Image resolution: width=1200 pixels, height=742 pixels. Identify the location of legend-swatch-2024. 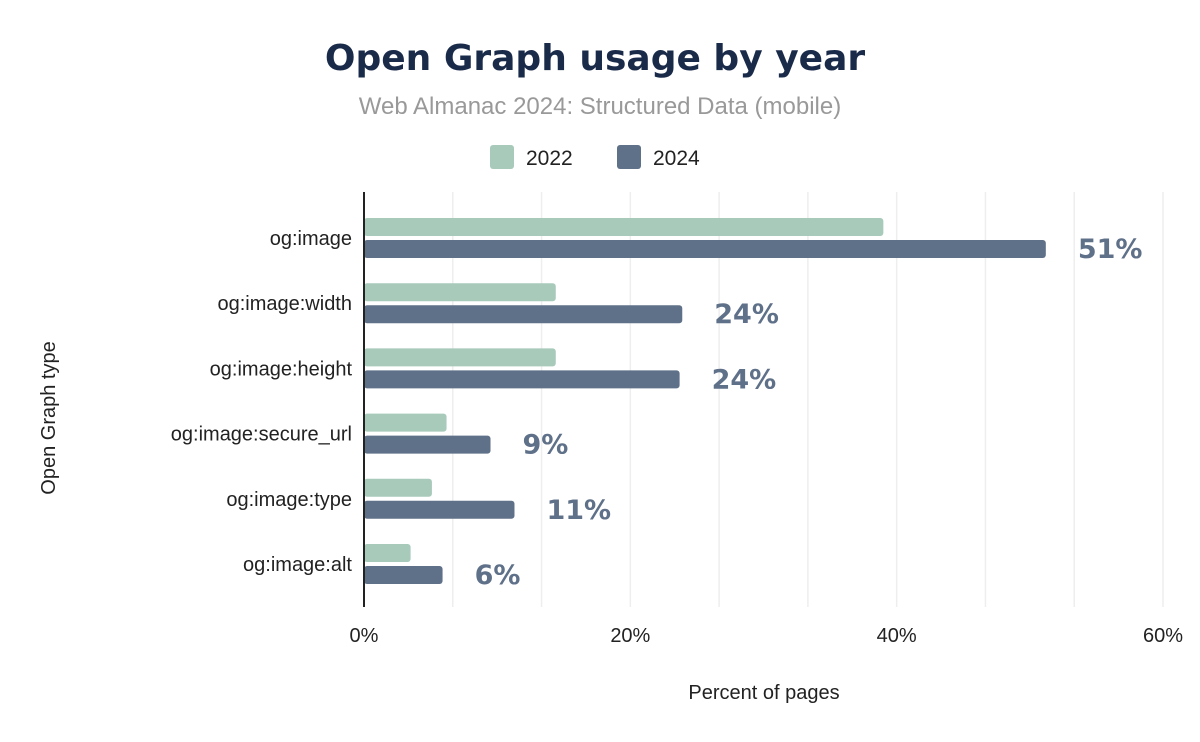
(629, 157).